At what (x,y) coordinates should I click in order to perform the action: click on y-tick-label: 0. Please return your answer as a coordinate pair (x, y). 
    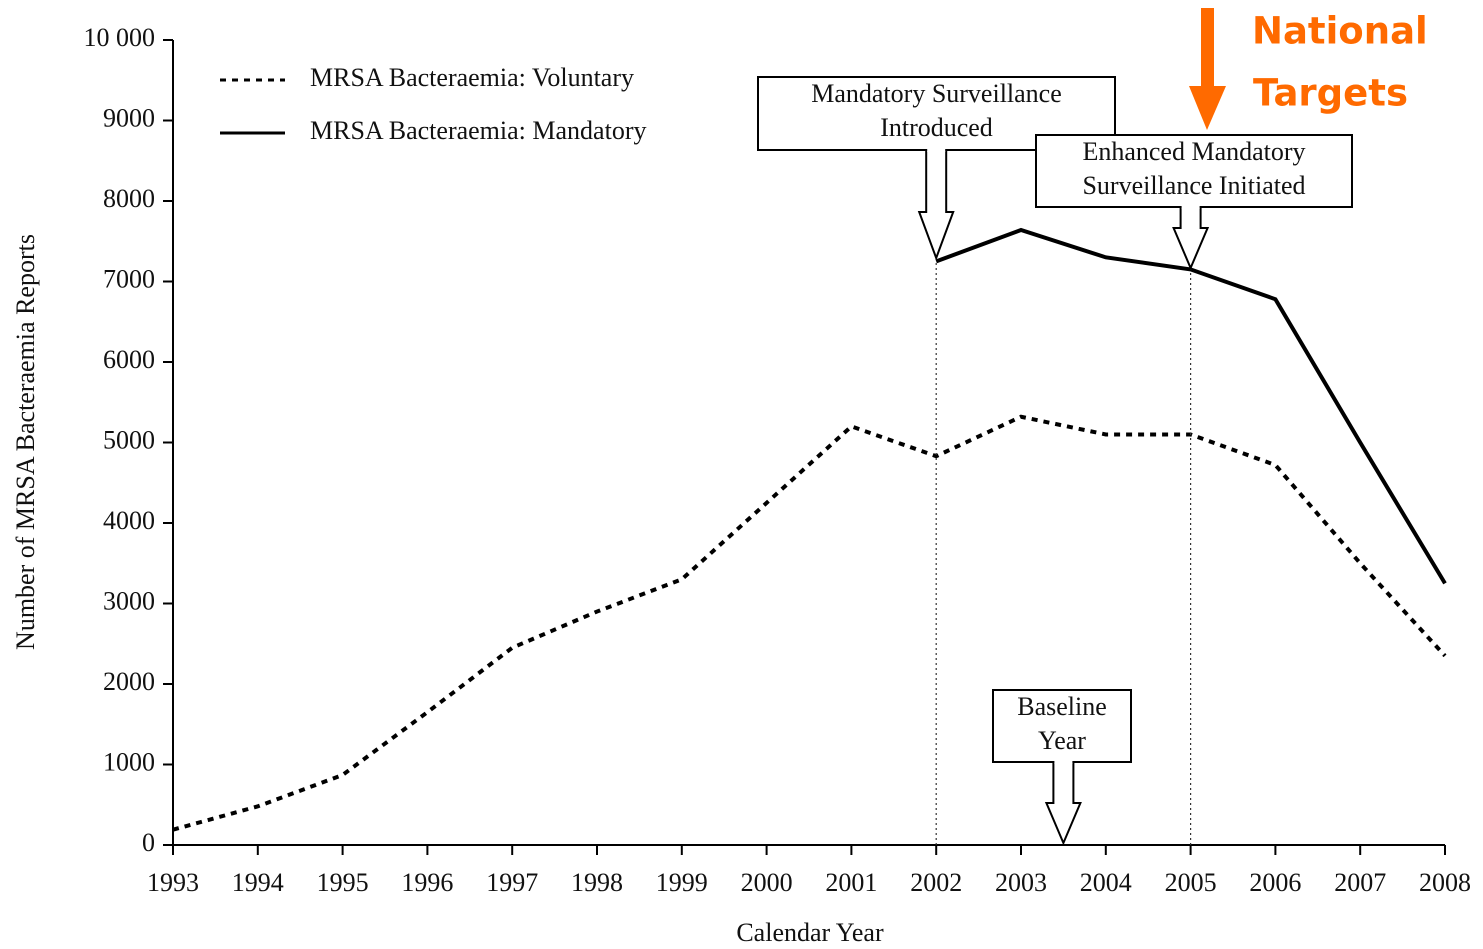
    Looking at the image, I should click on (148, 842).